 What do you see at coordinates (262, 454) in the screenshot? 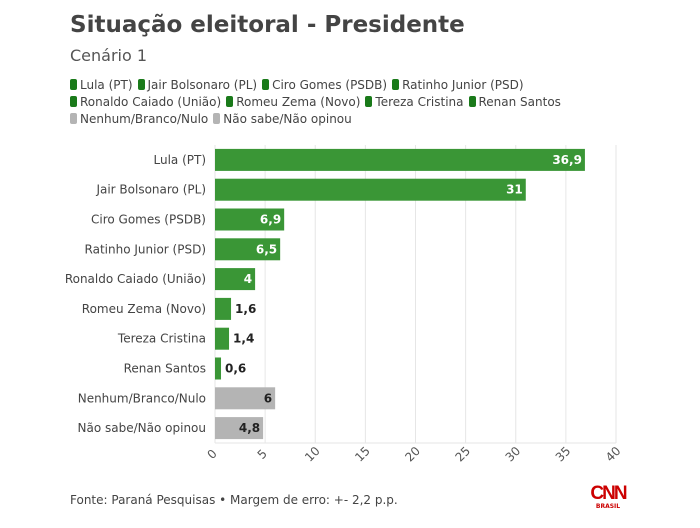
I see `x-tick-label: 5` at bounding box center [262, 454].